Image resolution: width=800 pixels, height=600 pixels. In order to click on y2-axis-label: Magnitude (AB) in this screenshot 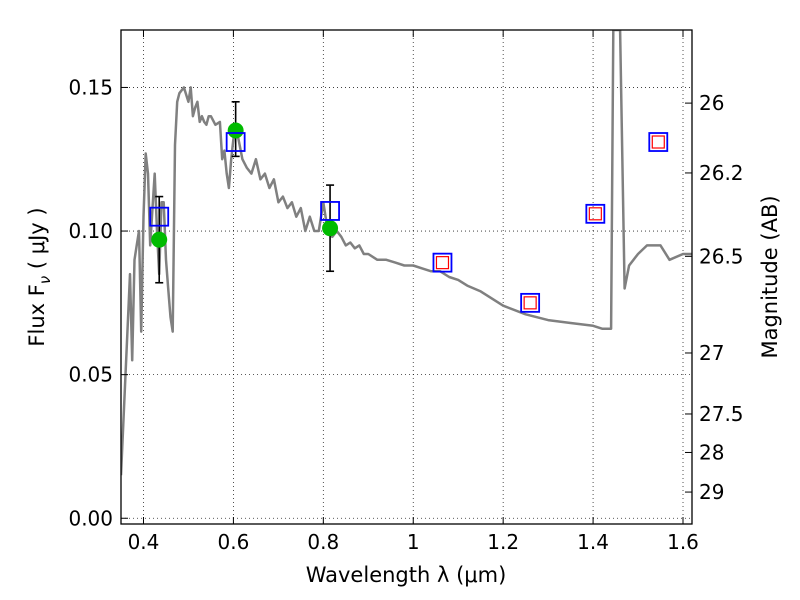, I will do `click(770, 276)`.